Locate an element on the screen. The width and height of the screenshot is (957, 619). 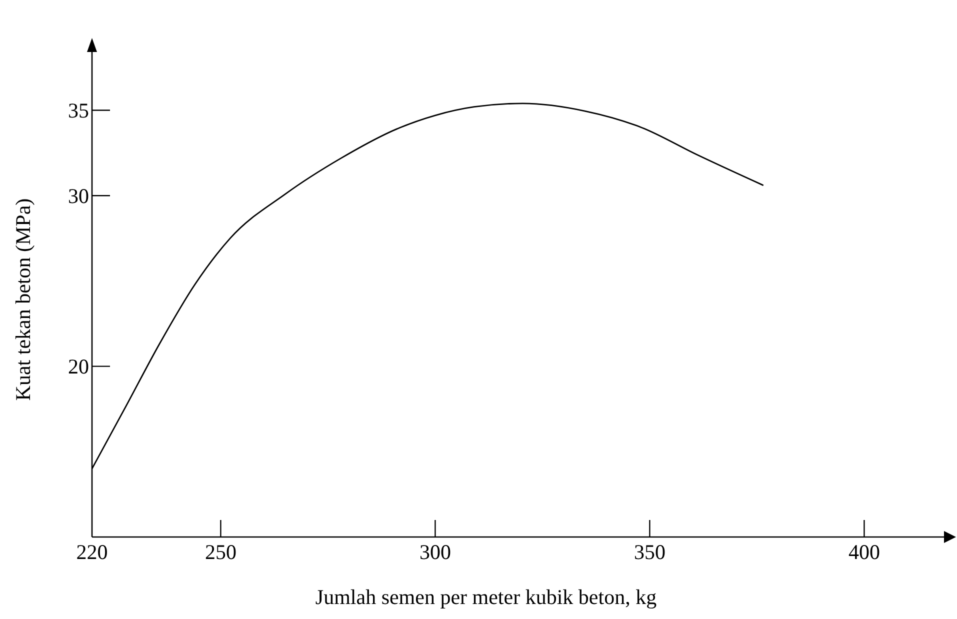
x-tick-label: 300 is located at coordinates (435, 552).